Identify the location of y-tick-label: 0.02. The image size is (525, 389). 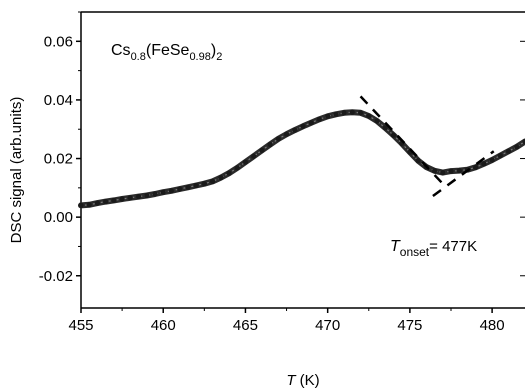
(58, 159).